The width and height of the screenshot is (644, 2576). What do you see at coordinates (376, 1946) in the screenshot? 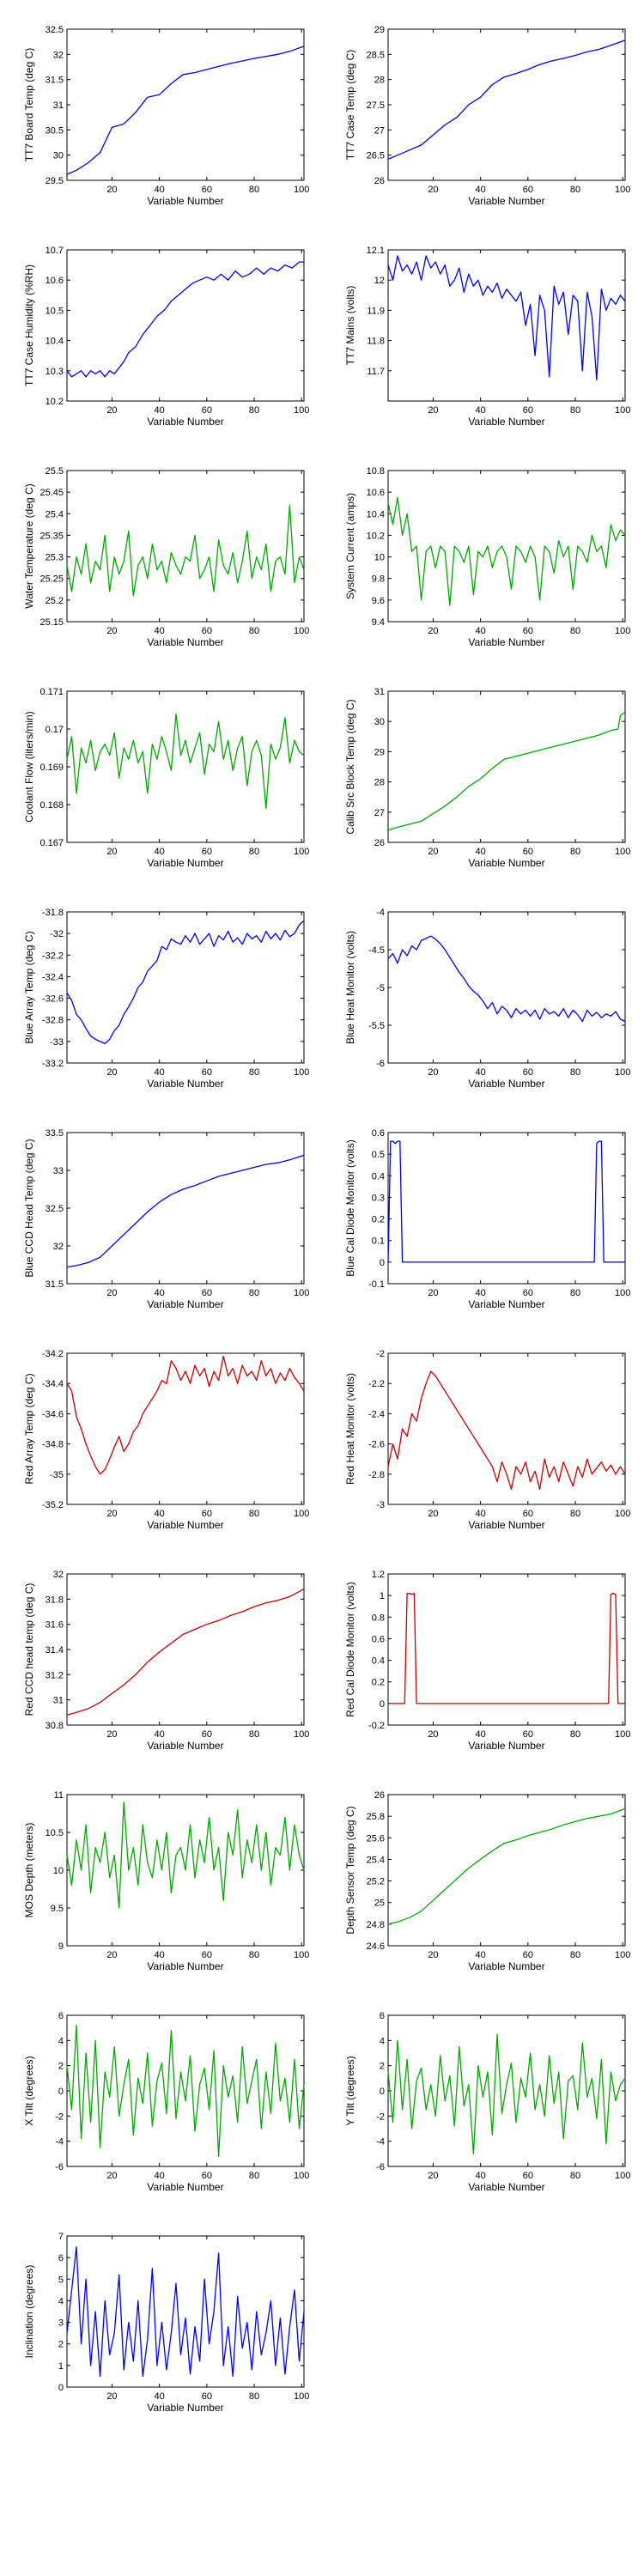
I see `y-tick-label: 24.6` at bounding box center [376, 1946].